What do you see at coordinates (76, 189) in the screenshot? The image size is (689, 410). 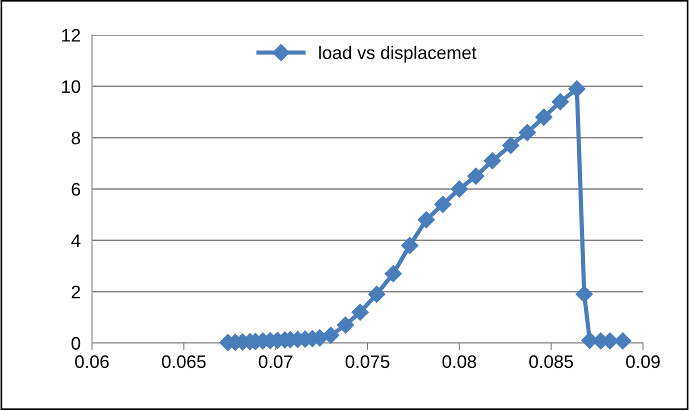 I see `y-tick-label: 6` at bounding box center [76, 189].